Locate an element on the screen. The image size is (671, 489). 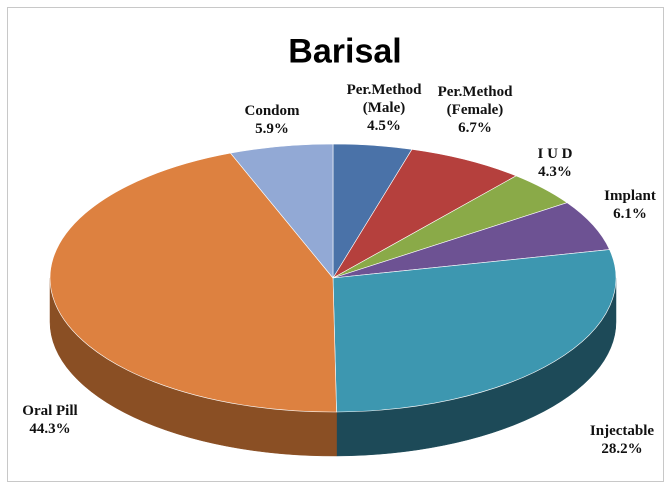
data-label: Condom 5.9% is located at coordinates (272, 120).